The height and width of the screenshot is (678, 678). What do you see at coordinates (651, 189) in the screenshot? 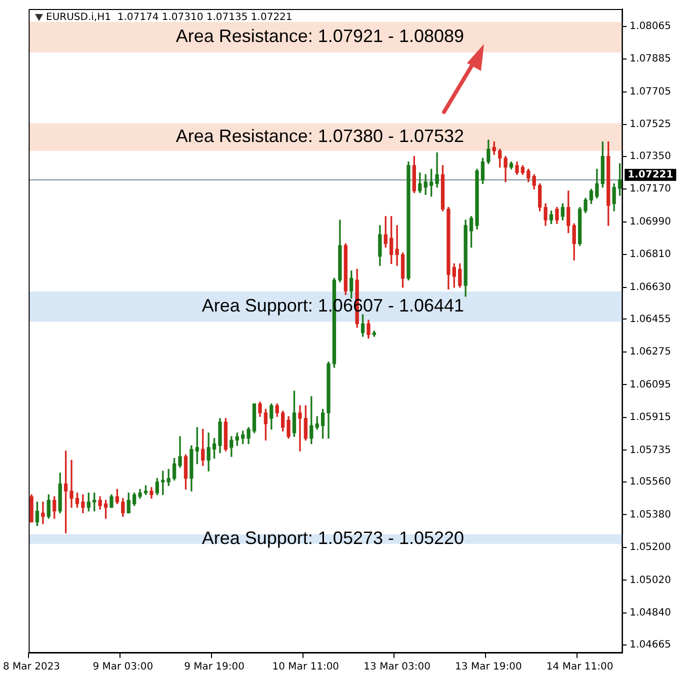
I see `y-tick-label: 1.07170` at bounding box center [651, 189].